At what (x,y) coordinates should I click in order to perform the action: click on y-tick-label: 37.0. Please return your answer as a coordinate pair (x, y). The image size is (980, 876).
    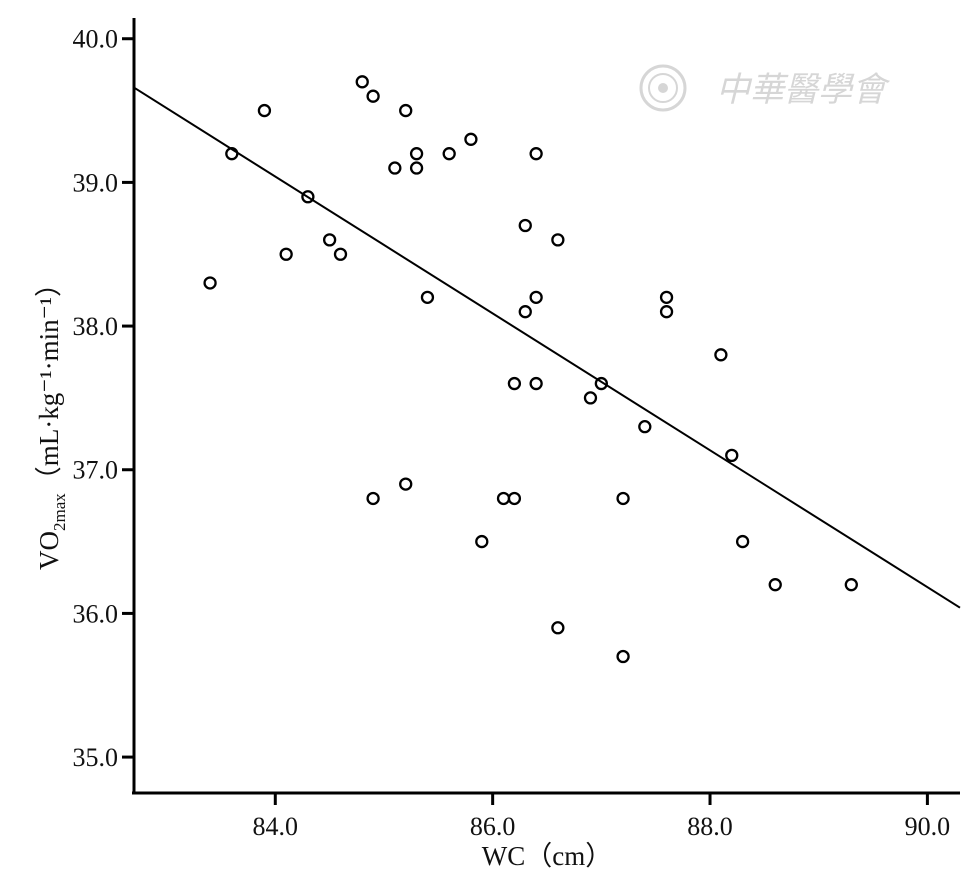
    Looking at the image, I should click on (96, 470).